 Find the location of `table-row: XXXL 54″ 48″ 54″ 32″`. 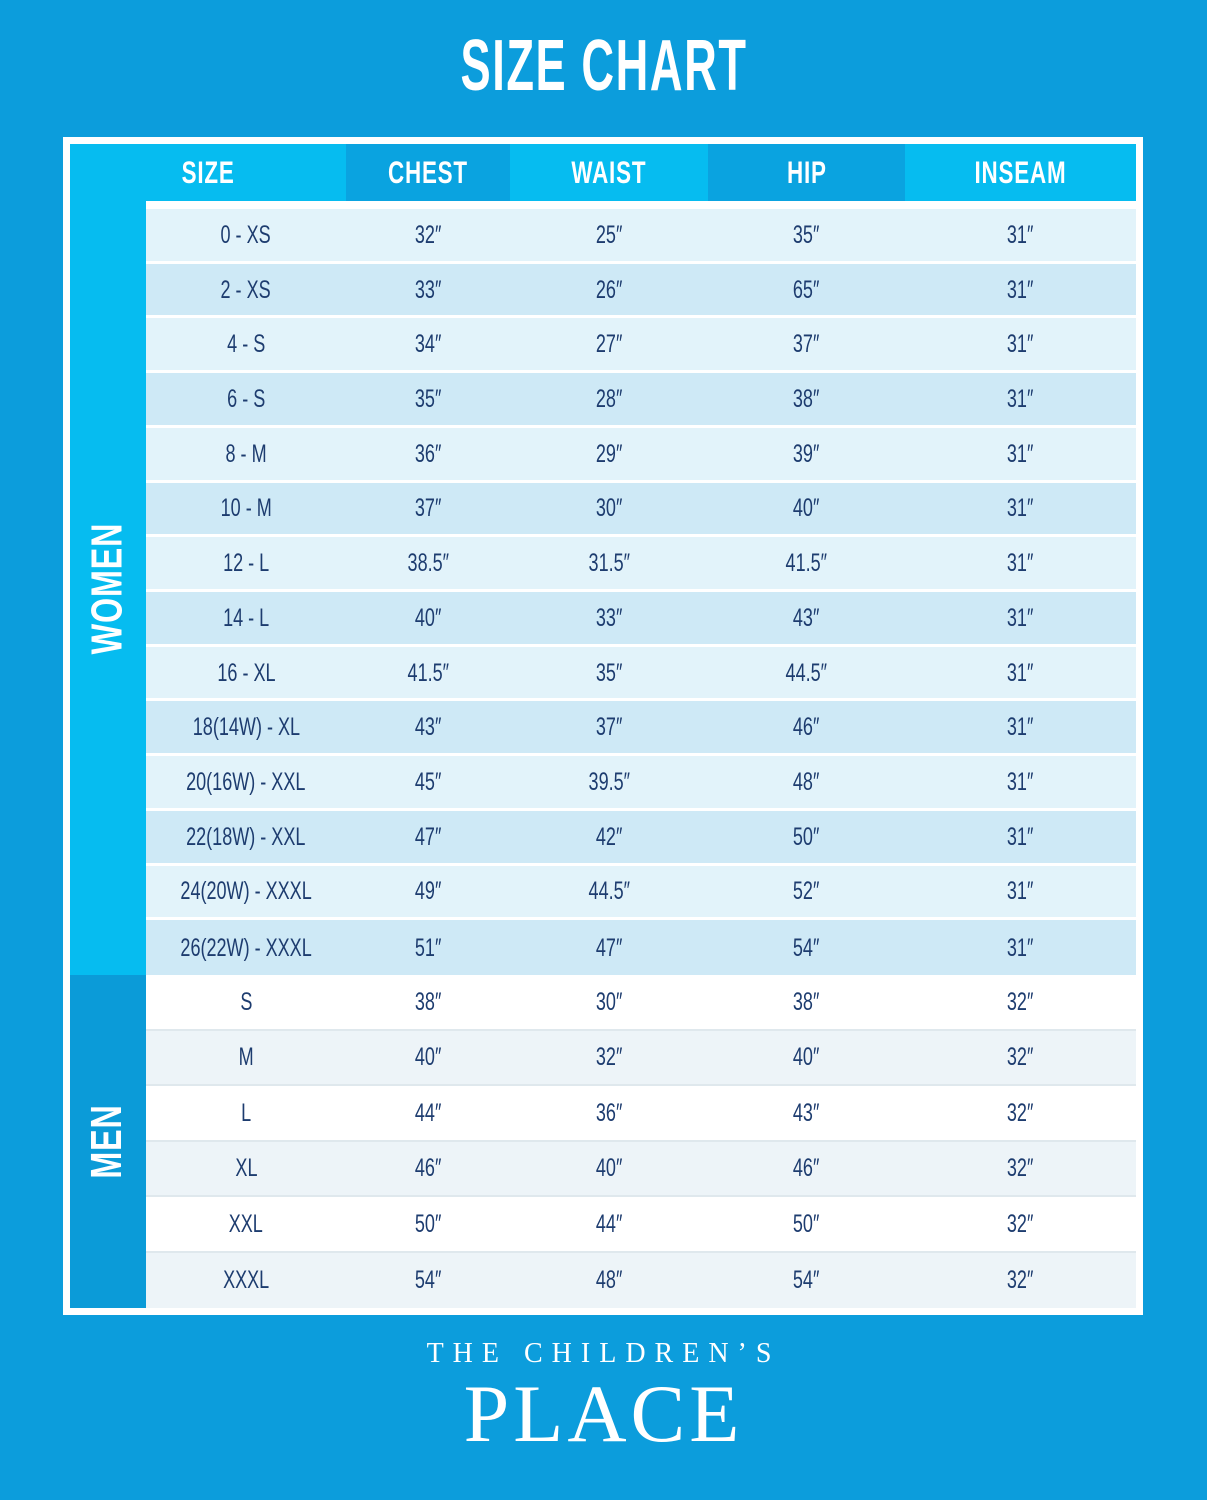

table-row: XXXL 54″ 48″ 54″ 32″ is located at coordinates (641, 1280).